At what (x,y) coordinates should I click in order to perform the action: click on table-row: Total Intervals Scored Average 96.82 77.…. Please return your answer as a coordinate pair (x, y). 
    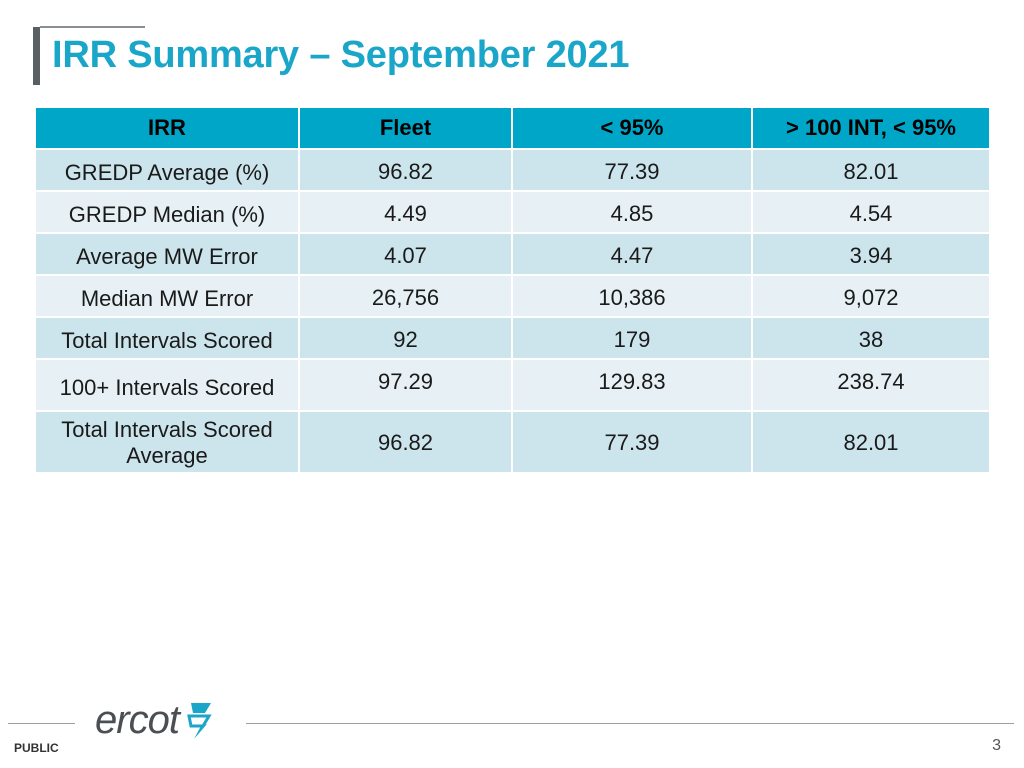
    Looking at the image, I should click on (512, 442).